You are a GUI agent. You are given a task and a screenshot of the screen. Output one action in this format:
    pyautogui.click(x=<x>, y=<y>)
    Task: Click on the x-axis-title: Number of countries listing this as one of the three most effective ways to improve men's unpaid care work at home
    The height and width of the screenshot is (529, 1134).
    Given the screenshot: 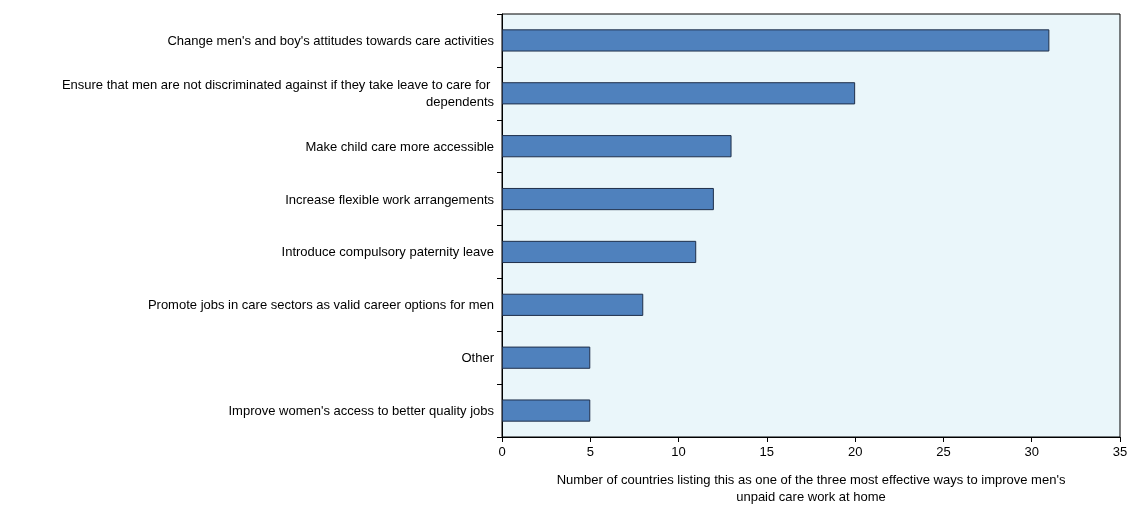 What is the action you would take?
    pyautogui.click(x=811, y=488)
    